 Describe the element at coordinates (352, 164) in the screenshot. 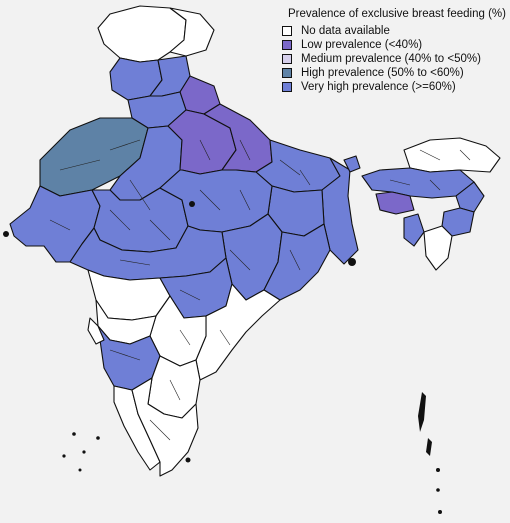

I see `region-sikkim` at that location.